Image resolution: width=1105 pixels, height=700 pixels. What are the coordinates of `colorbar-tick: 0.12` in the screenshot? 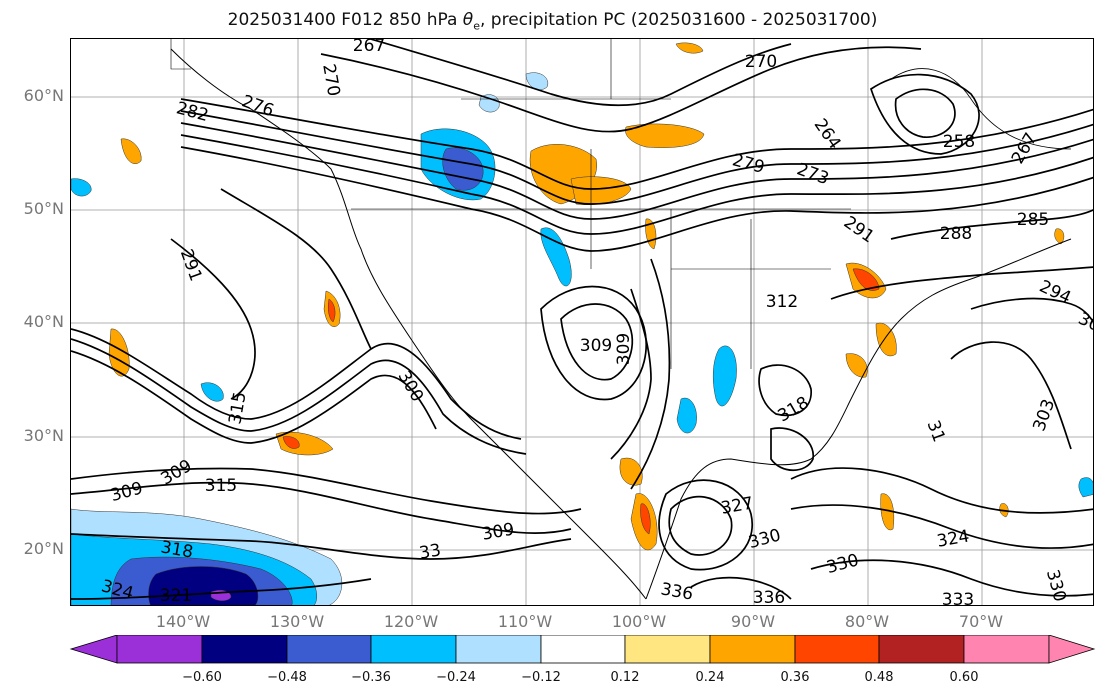 It's located at (625, 677).